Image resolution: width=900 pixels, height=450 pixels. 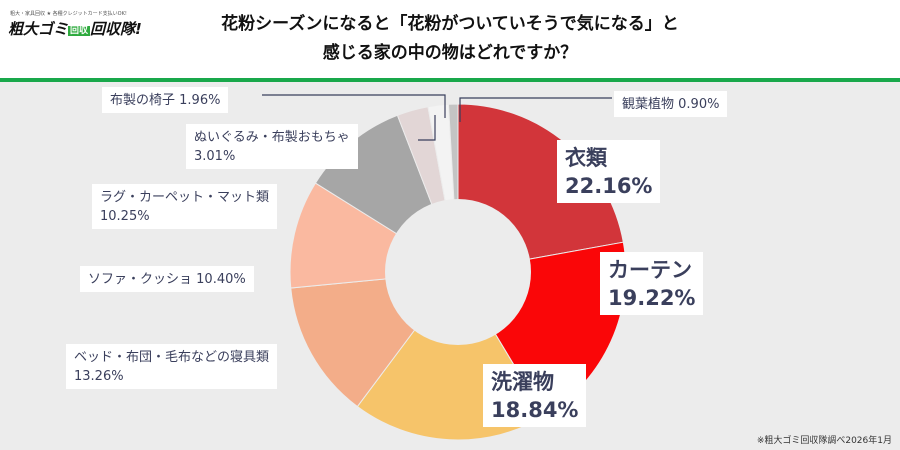 What do you see at coordinates (272, 146) in the screenshot?
I see `slice-label-6: ぬいぐるみ・布製おもちゃ 3.01%` at bounding box center [272, 146].